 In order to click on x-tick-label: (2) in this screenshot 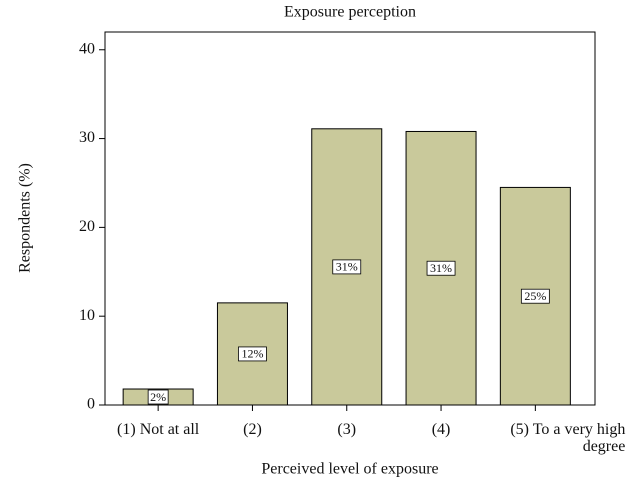, I will do `click(252, 429)`.